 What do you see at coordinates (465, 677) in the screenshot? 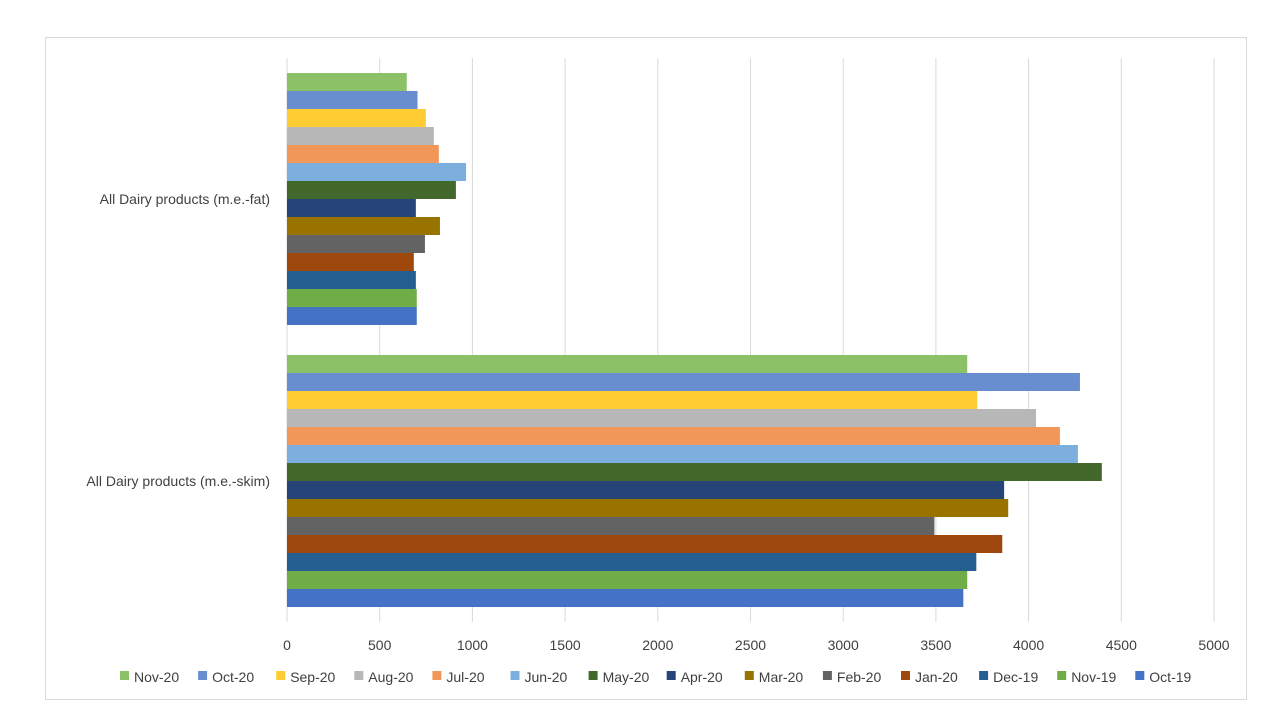
I see `legend-label: Jul-20` at bounding box center [465, 677].